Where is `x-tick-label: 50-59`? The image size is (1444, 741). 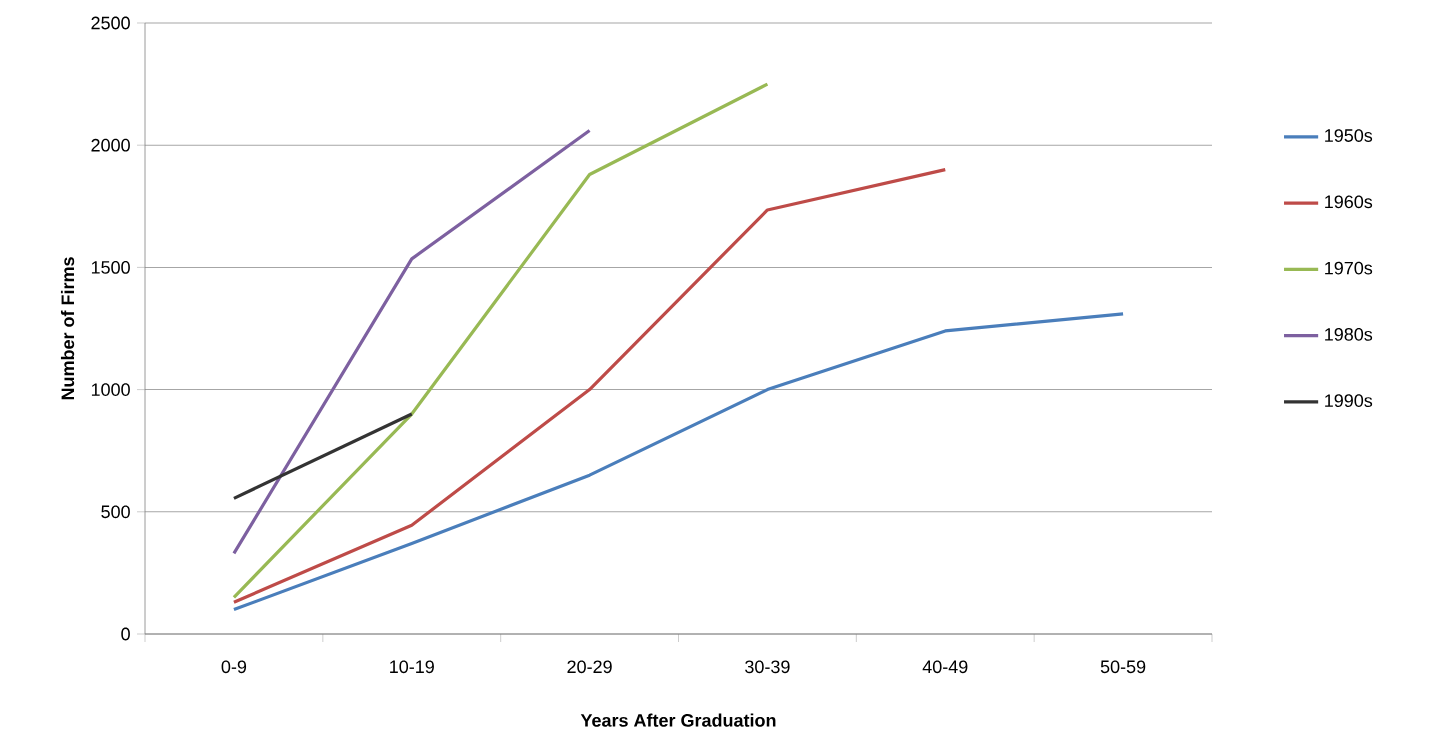
x-tick-label: 50-59 is located at coordinates (1123, 667).